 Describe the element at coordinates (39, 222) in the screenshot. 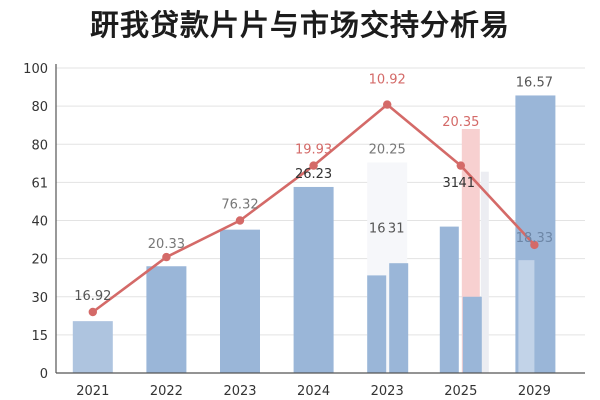

I see `y-tick-label: 40` at that location.